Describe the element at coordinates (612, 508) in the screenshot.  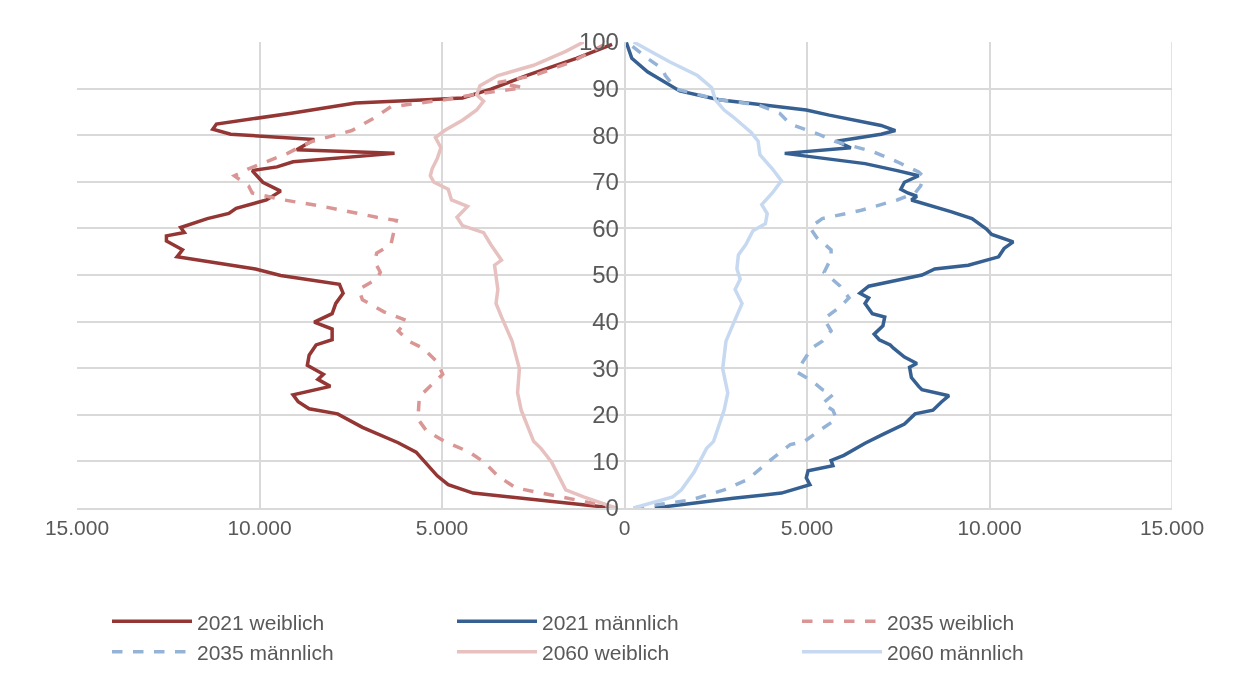
I see `y-tick-label: 0` at that location.